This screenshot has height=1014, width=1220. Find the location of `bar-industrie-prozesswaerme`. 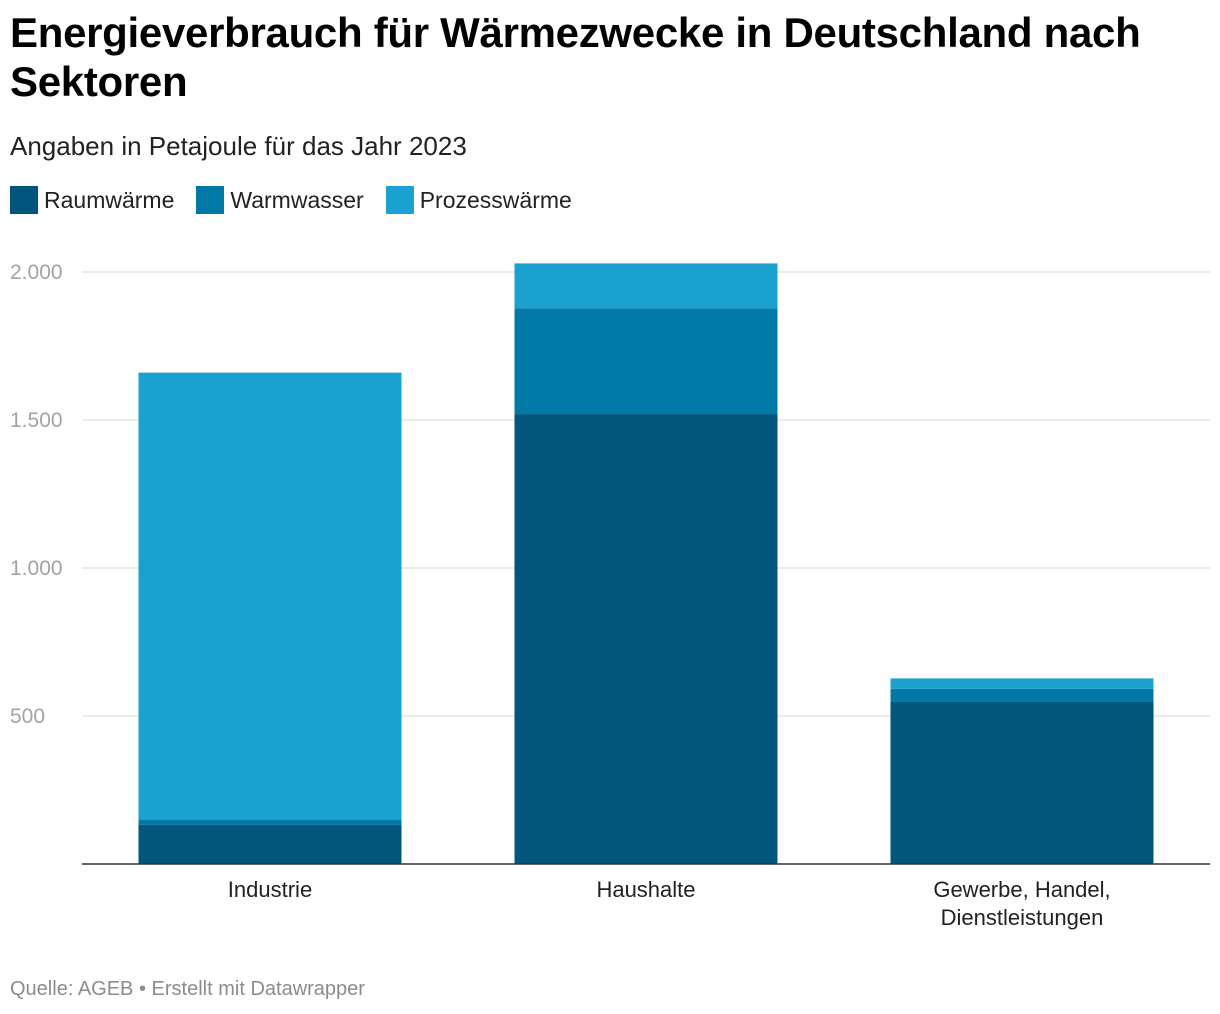

bar-industrie-prozesswaerme is located at coordinates (270, 596).